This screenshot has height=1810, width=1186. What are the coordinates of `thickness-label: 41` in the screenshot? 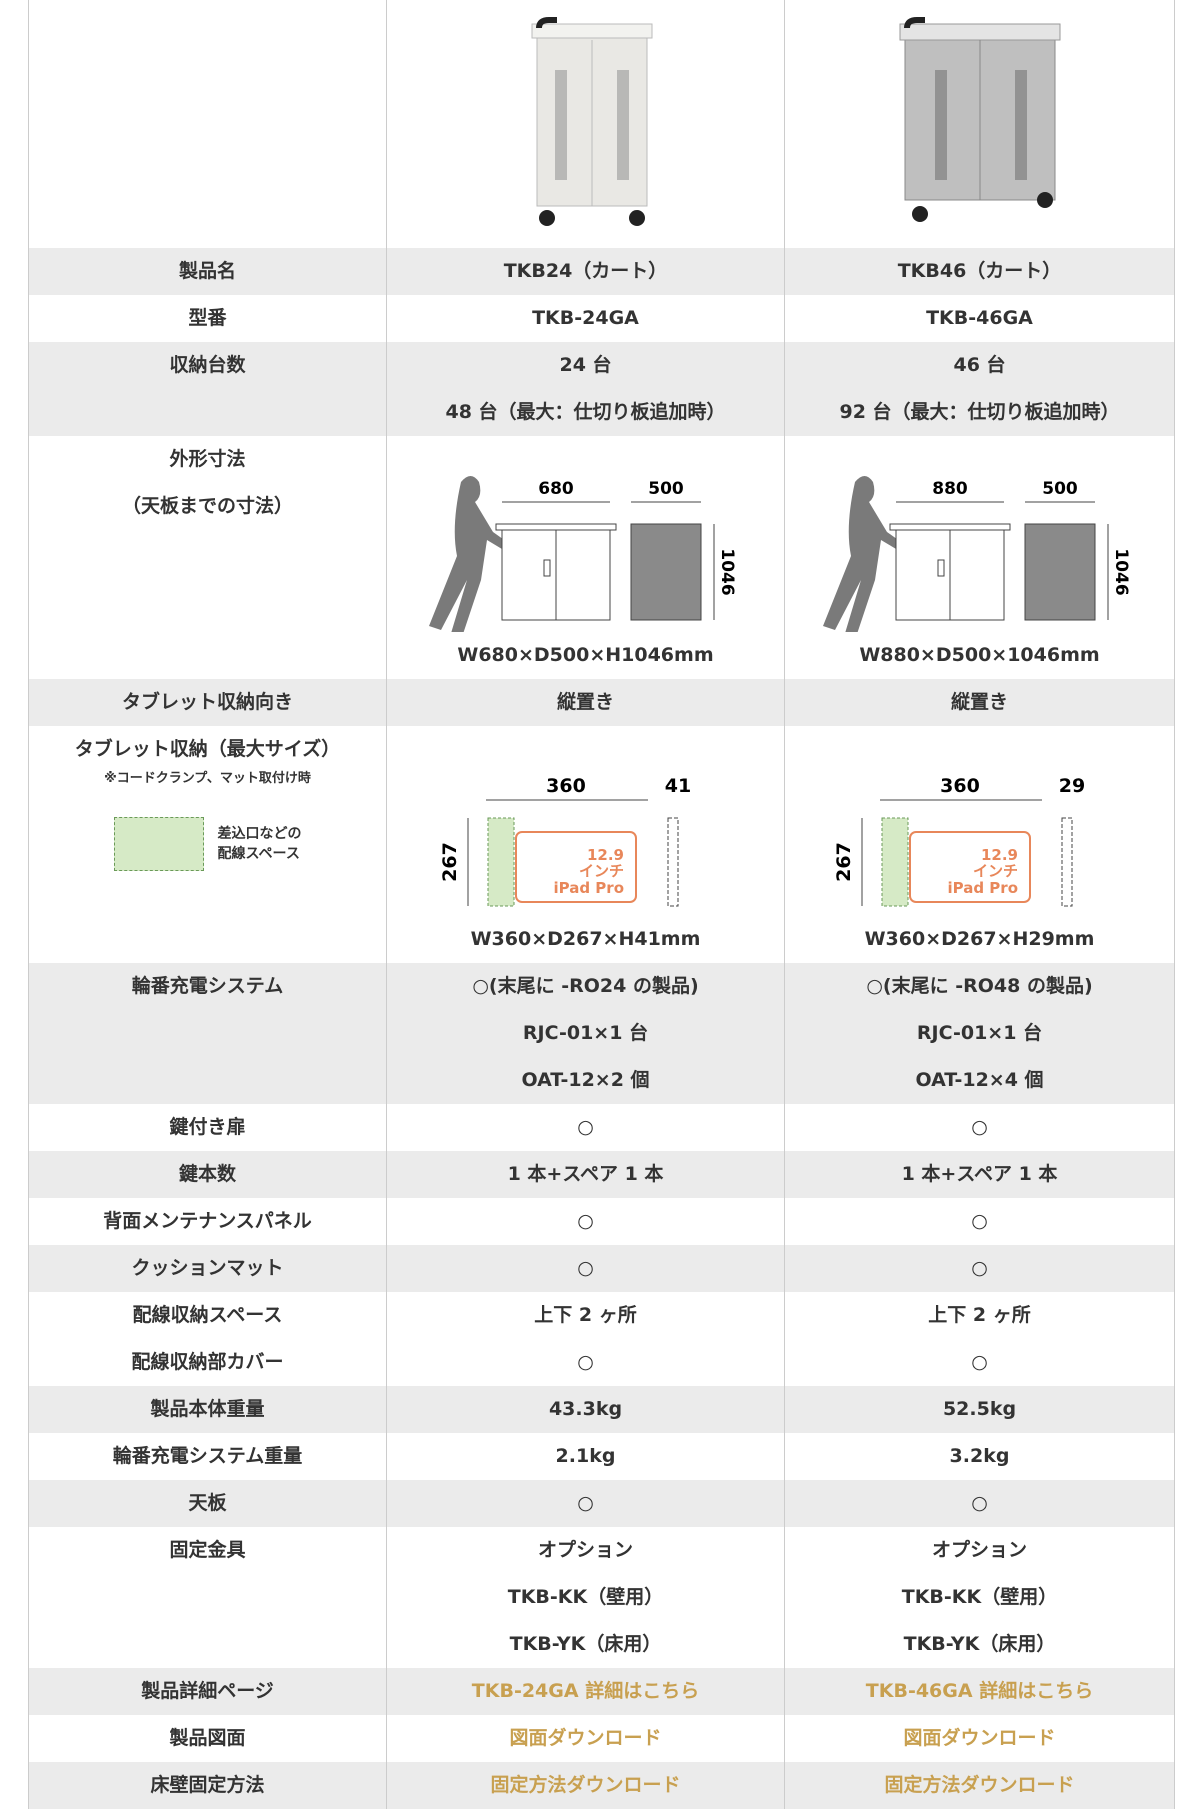 It's located at (677, 786).